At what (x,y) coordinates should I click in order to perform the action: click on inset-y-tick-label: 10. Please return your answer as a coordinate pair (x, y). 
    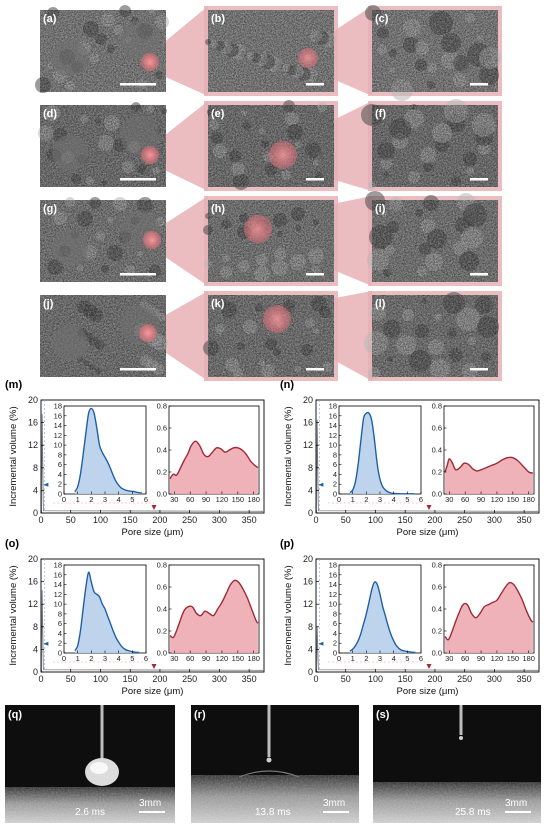
    Looking at the image, I should click on (58, 445).